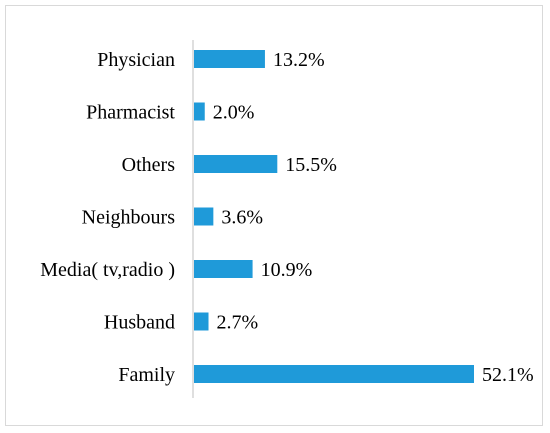 This screenshot has width=550, height=433. I want to click on bar-physician, so click(229, 59).